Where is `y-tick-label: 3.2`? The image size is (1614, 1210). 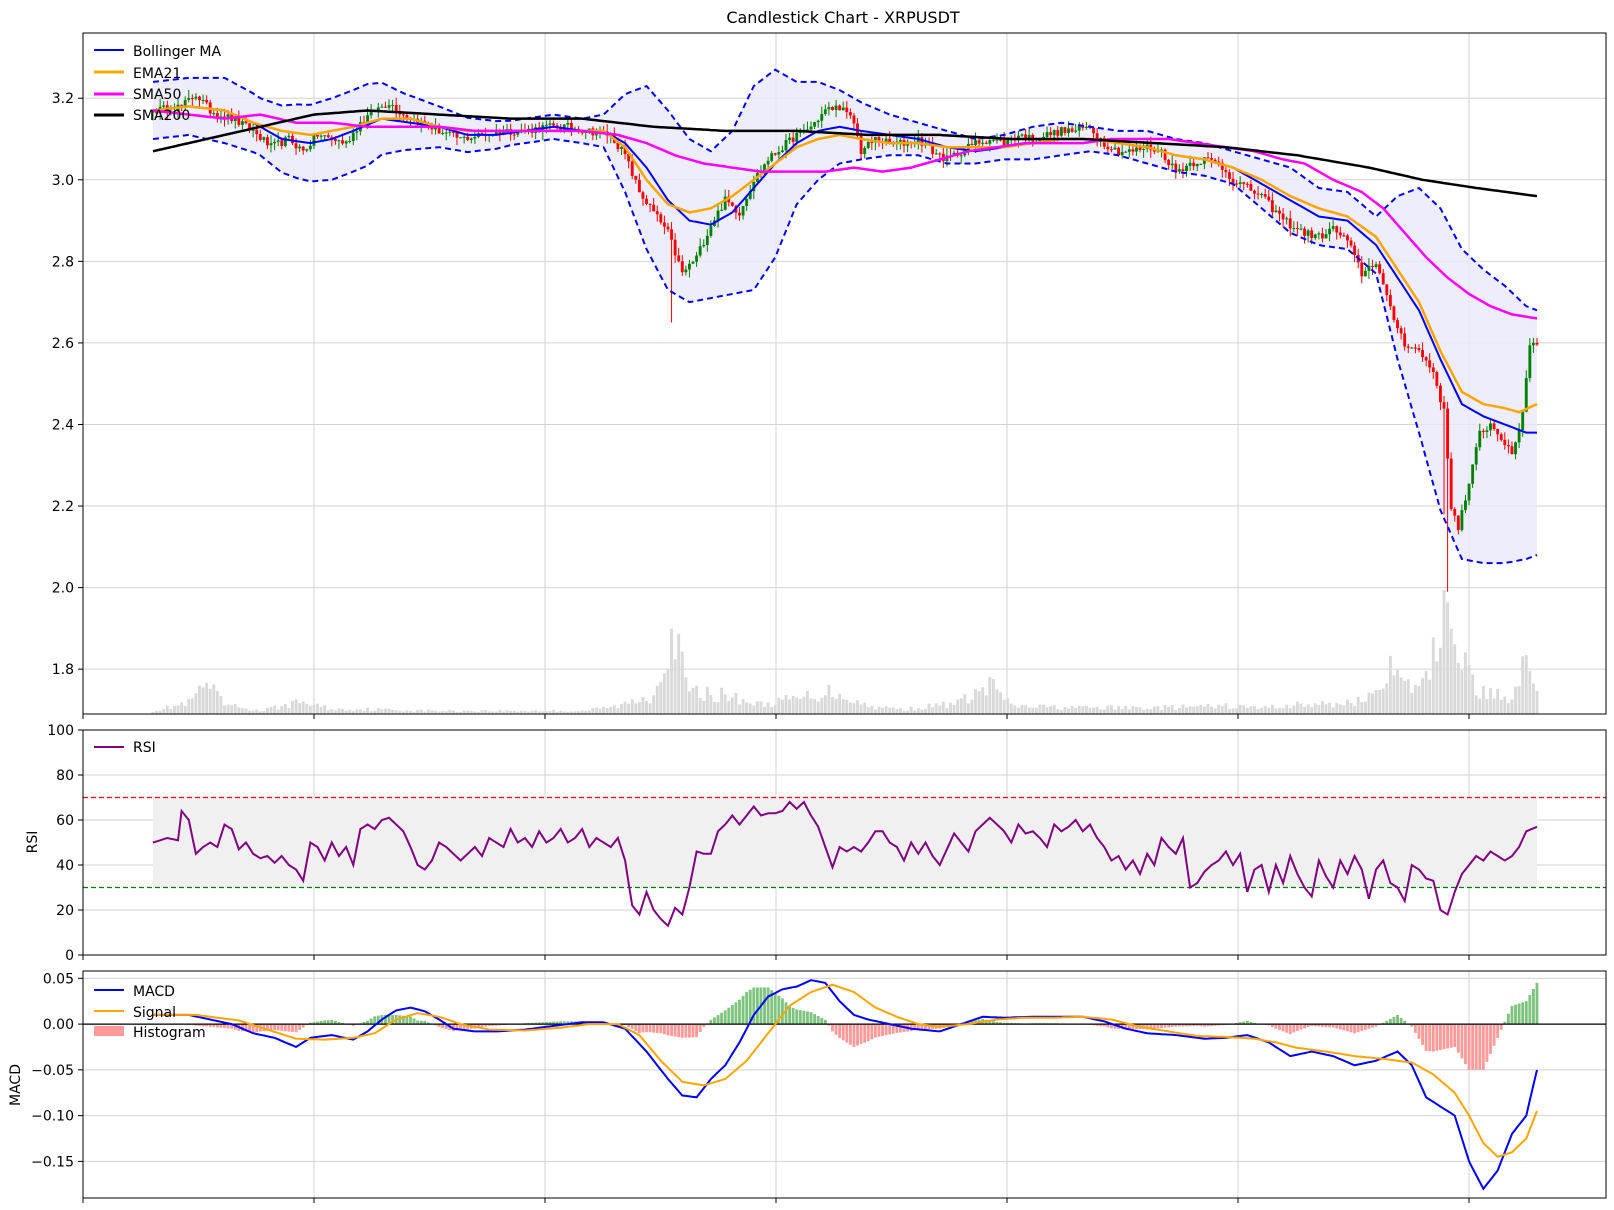 y-tick-label: 3.2 is located at coordinates (63, 99).